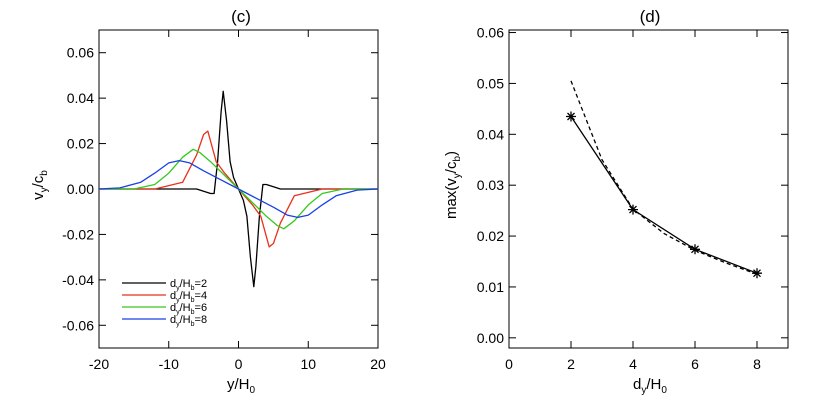 The height and width of the screenshot is (408, 817). Describe the element at coordinates (757, 364) in the screenshot. I see `panel-d-x-tick-label: 8` at that location.